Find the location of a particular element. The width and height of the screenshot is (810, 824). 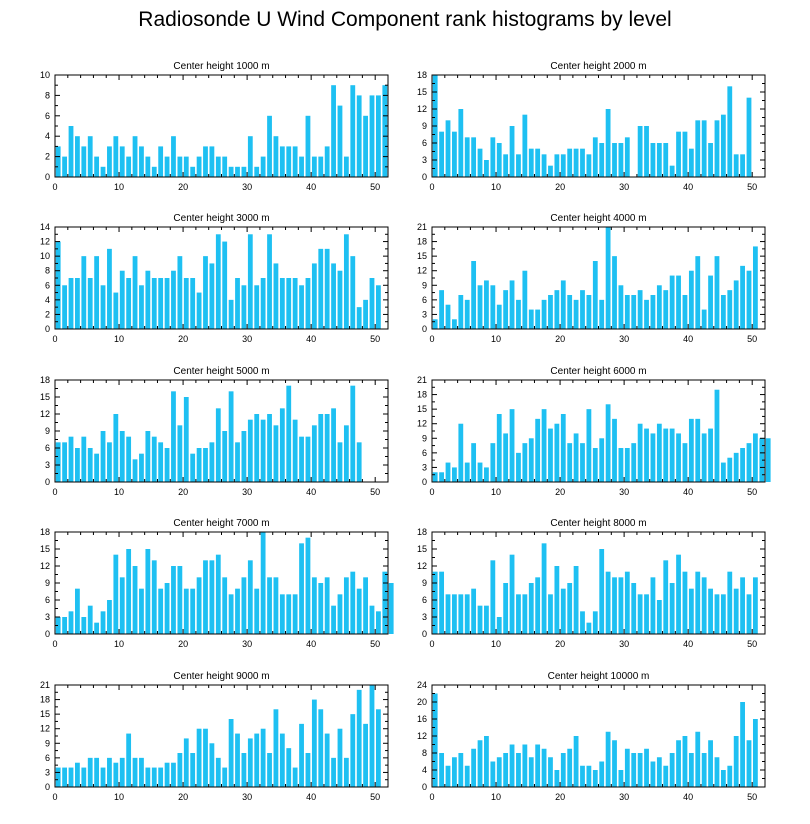

panel-title: Center height 6000 m is located at coordinates (598, 371).